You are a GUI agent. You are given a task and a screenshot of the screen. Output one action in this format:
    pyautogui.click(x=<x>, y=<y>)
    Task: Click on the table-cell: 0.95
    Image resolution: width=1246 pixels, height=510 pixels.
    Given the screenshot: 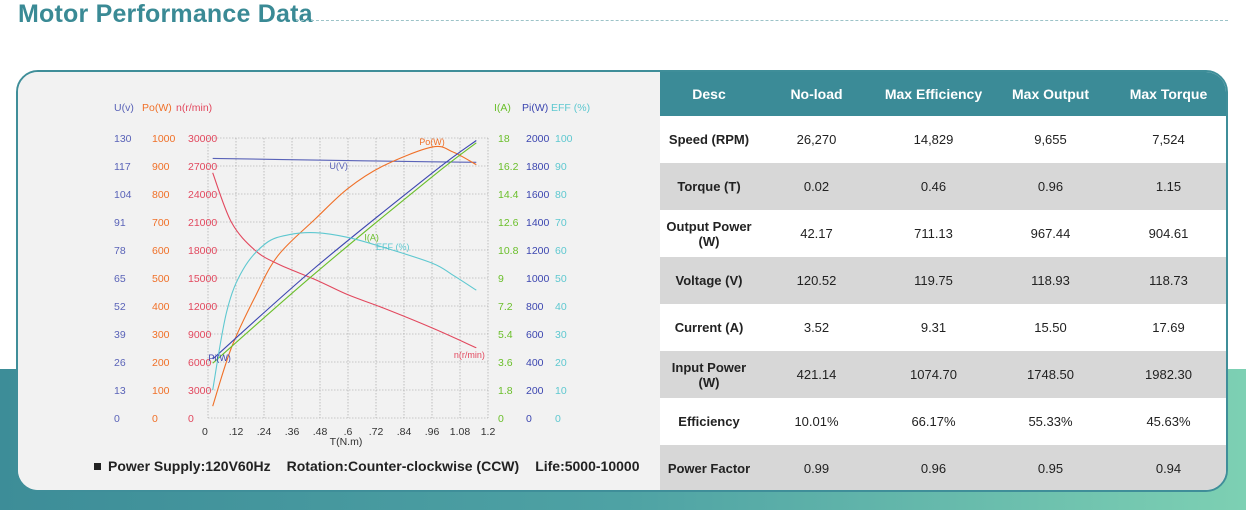 What is the action you would take?
    pyautogui.click(x=1050, y=467)
    